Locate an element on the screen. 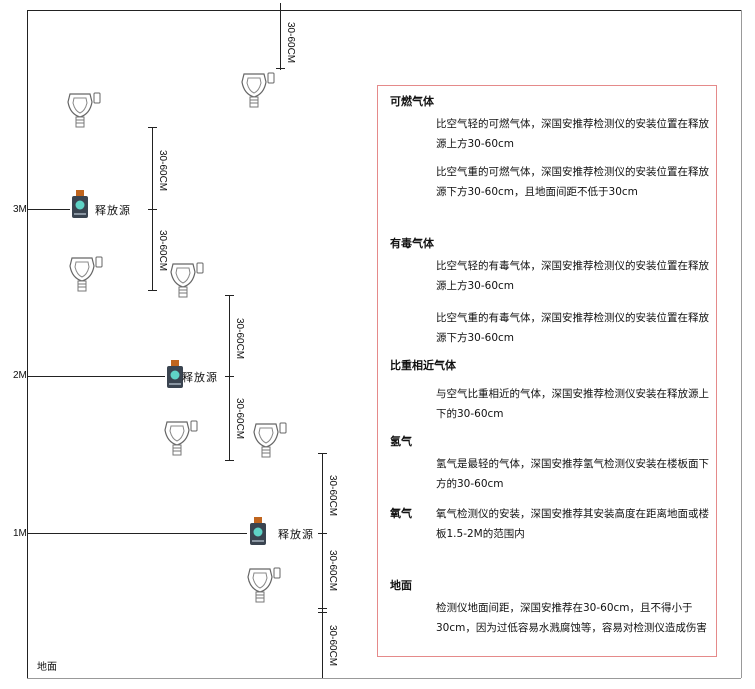 This screenshot has width=755, height=689. floor-line is located at coordinates (384, 678).